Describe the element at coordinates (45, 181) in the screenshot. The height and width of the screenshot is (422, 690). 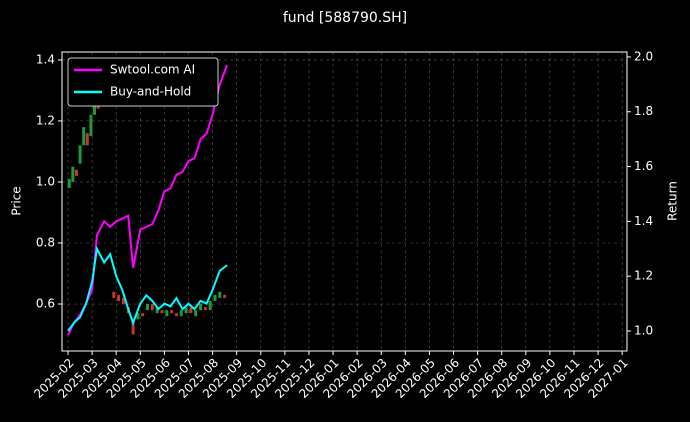
I see `y-tick-label: 1.0` at that location.